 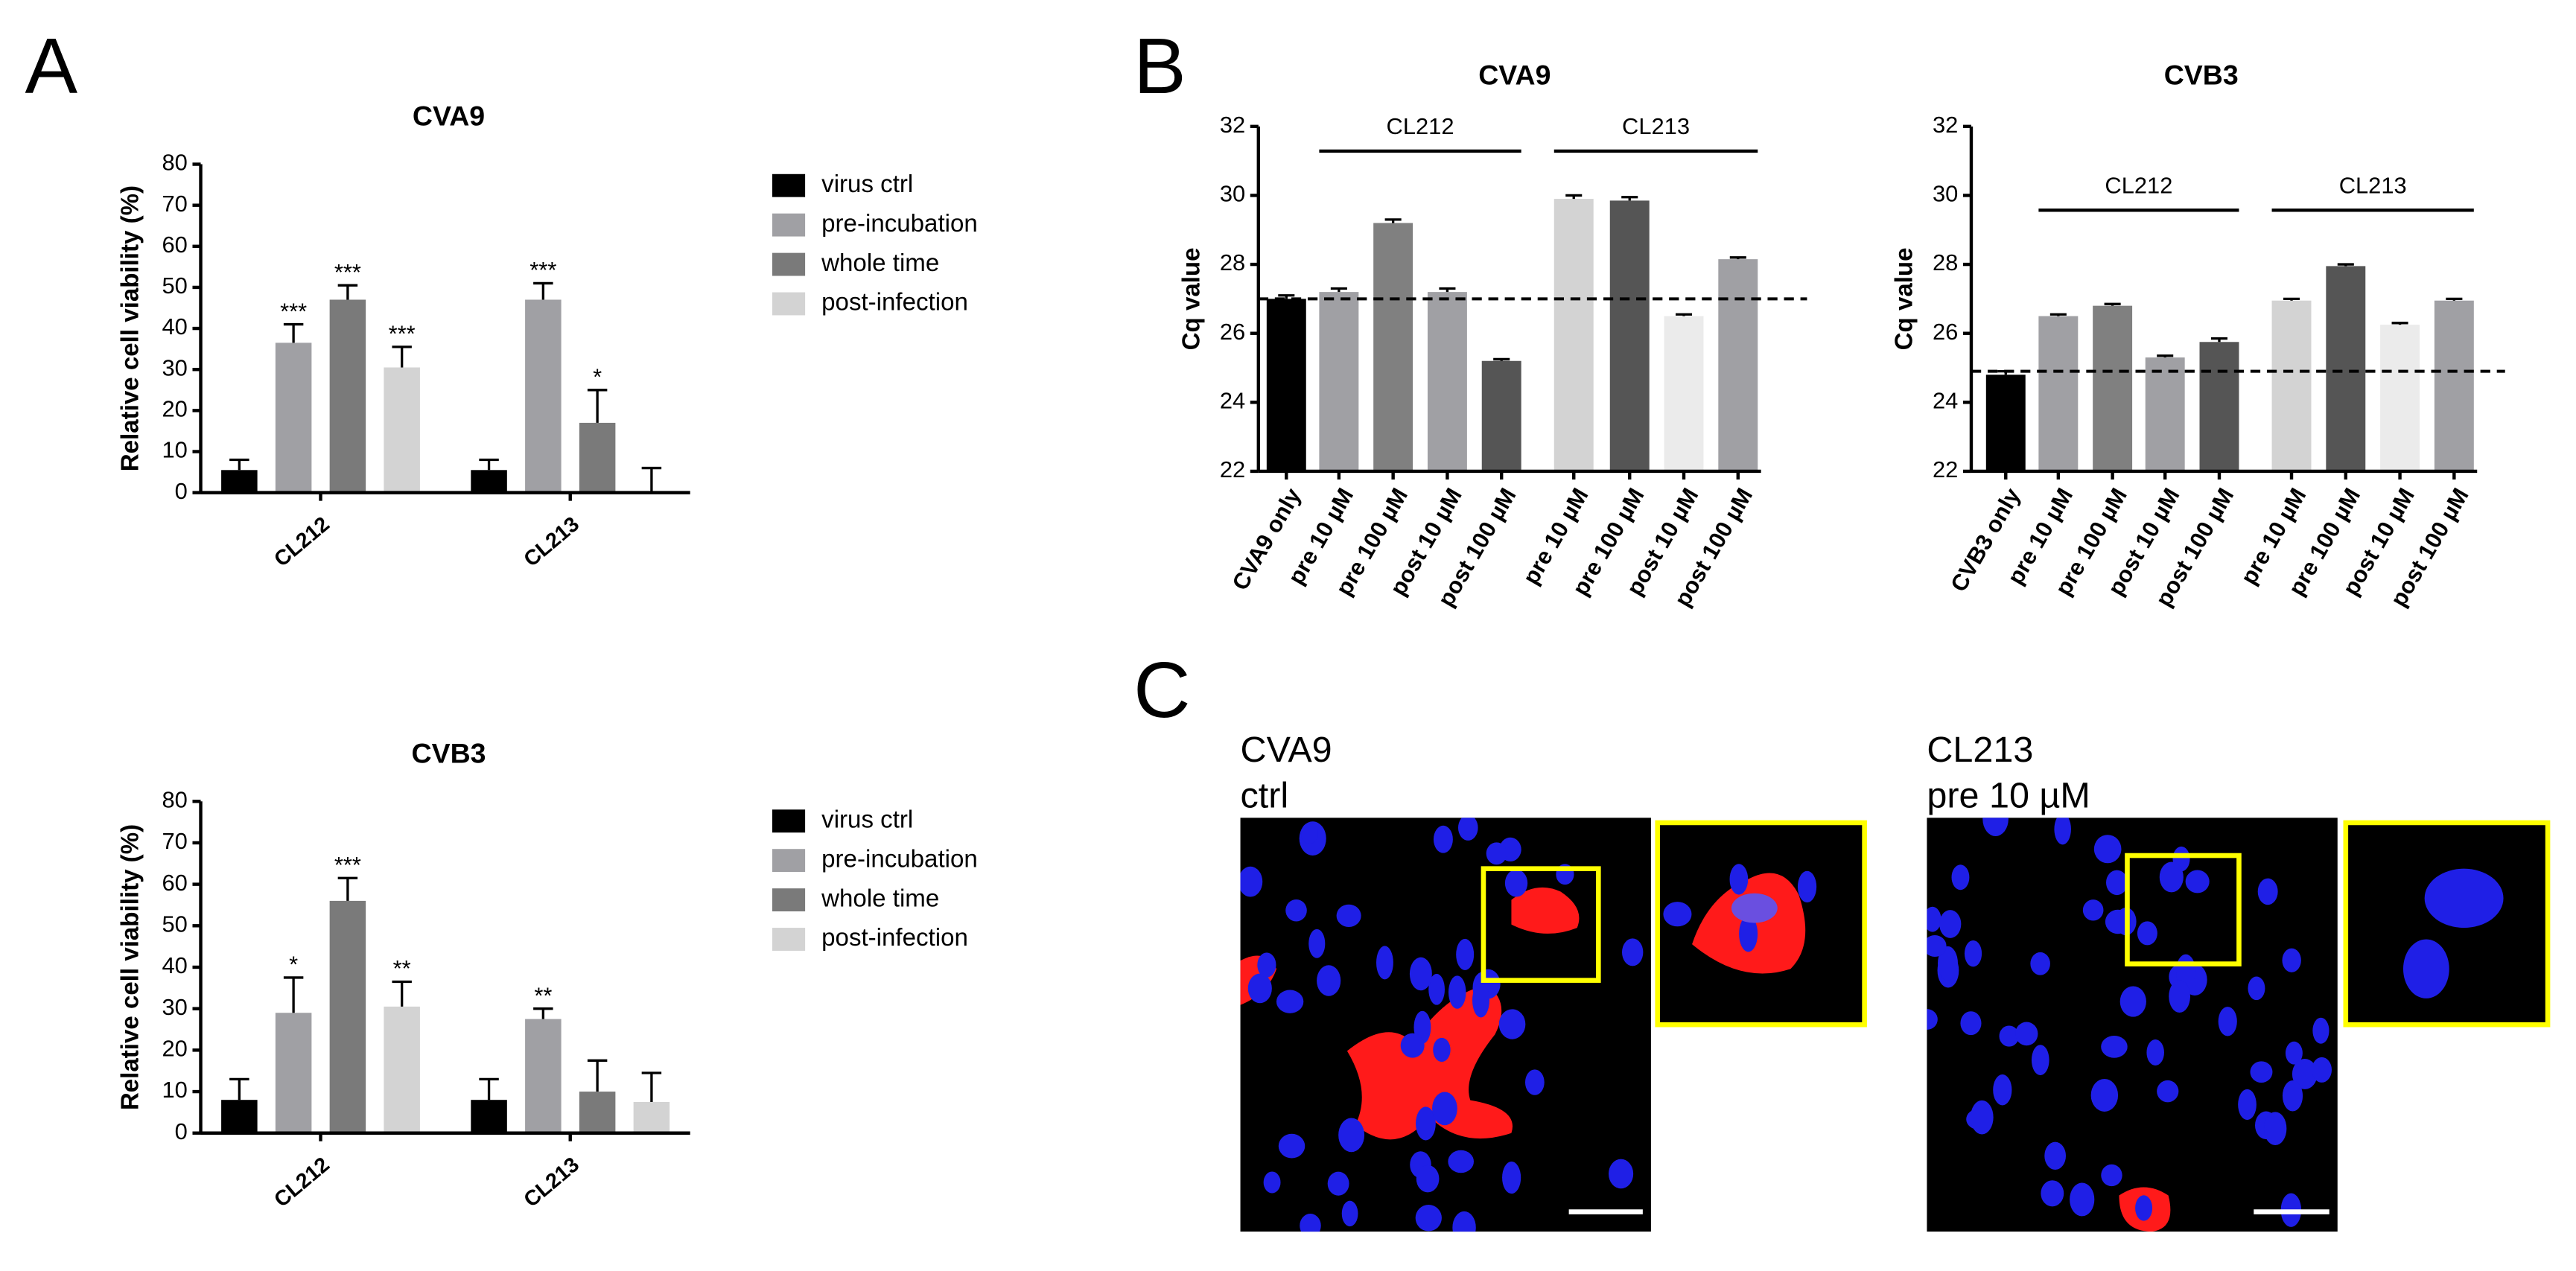 What do you see at coordinates (347, 865) in the screenshot?
I see `significance: ***` at bounding box center [347, 865].